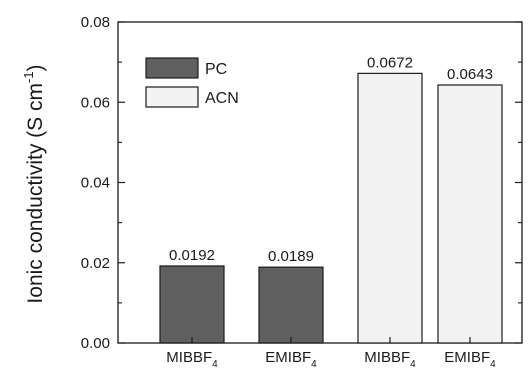  I want to click on x-tick-label-1: MIBBF4, so click(192, 359).